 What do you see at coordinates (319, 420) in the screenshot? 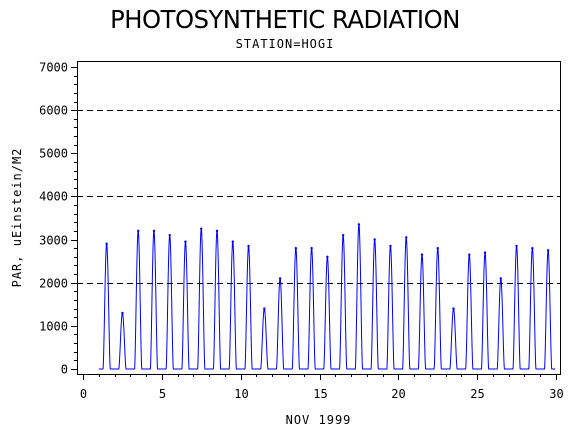
I see `x-axis-label: NOV 1999` at bounding box center [319, 420].